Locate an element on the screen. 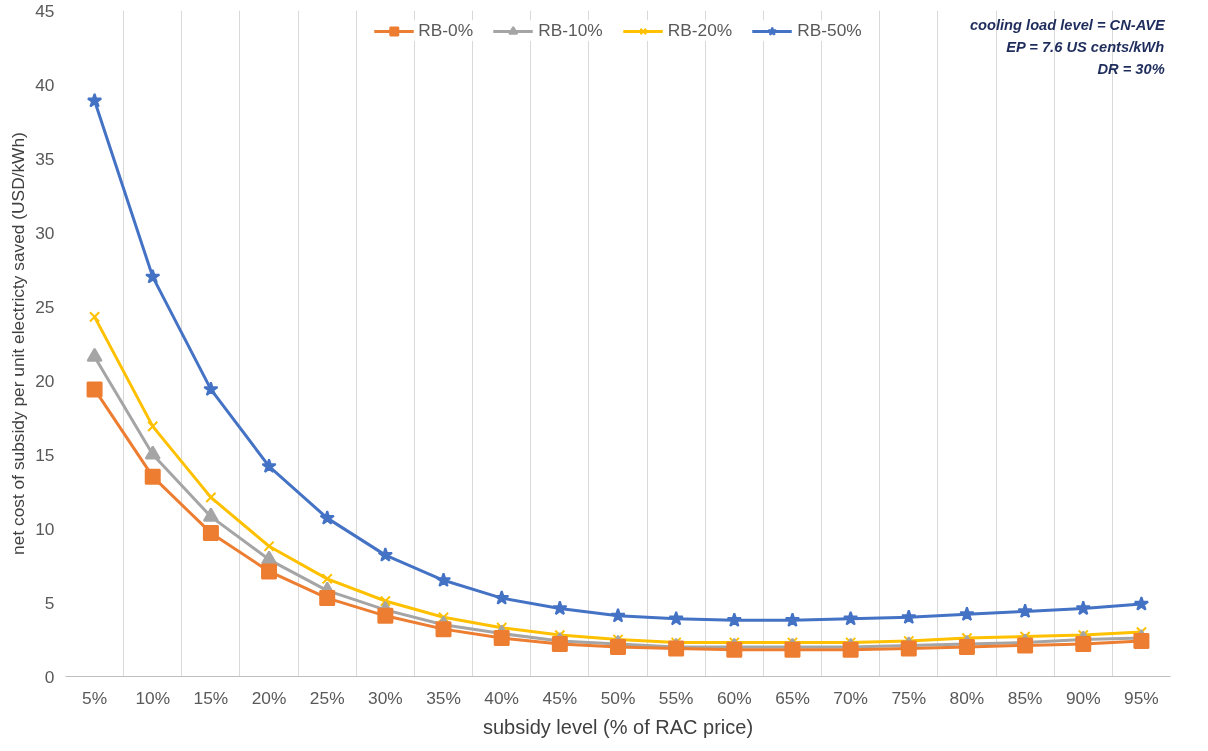  x-tick-label: 5% is located at coordinates (95, 697).